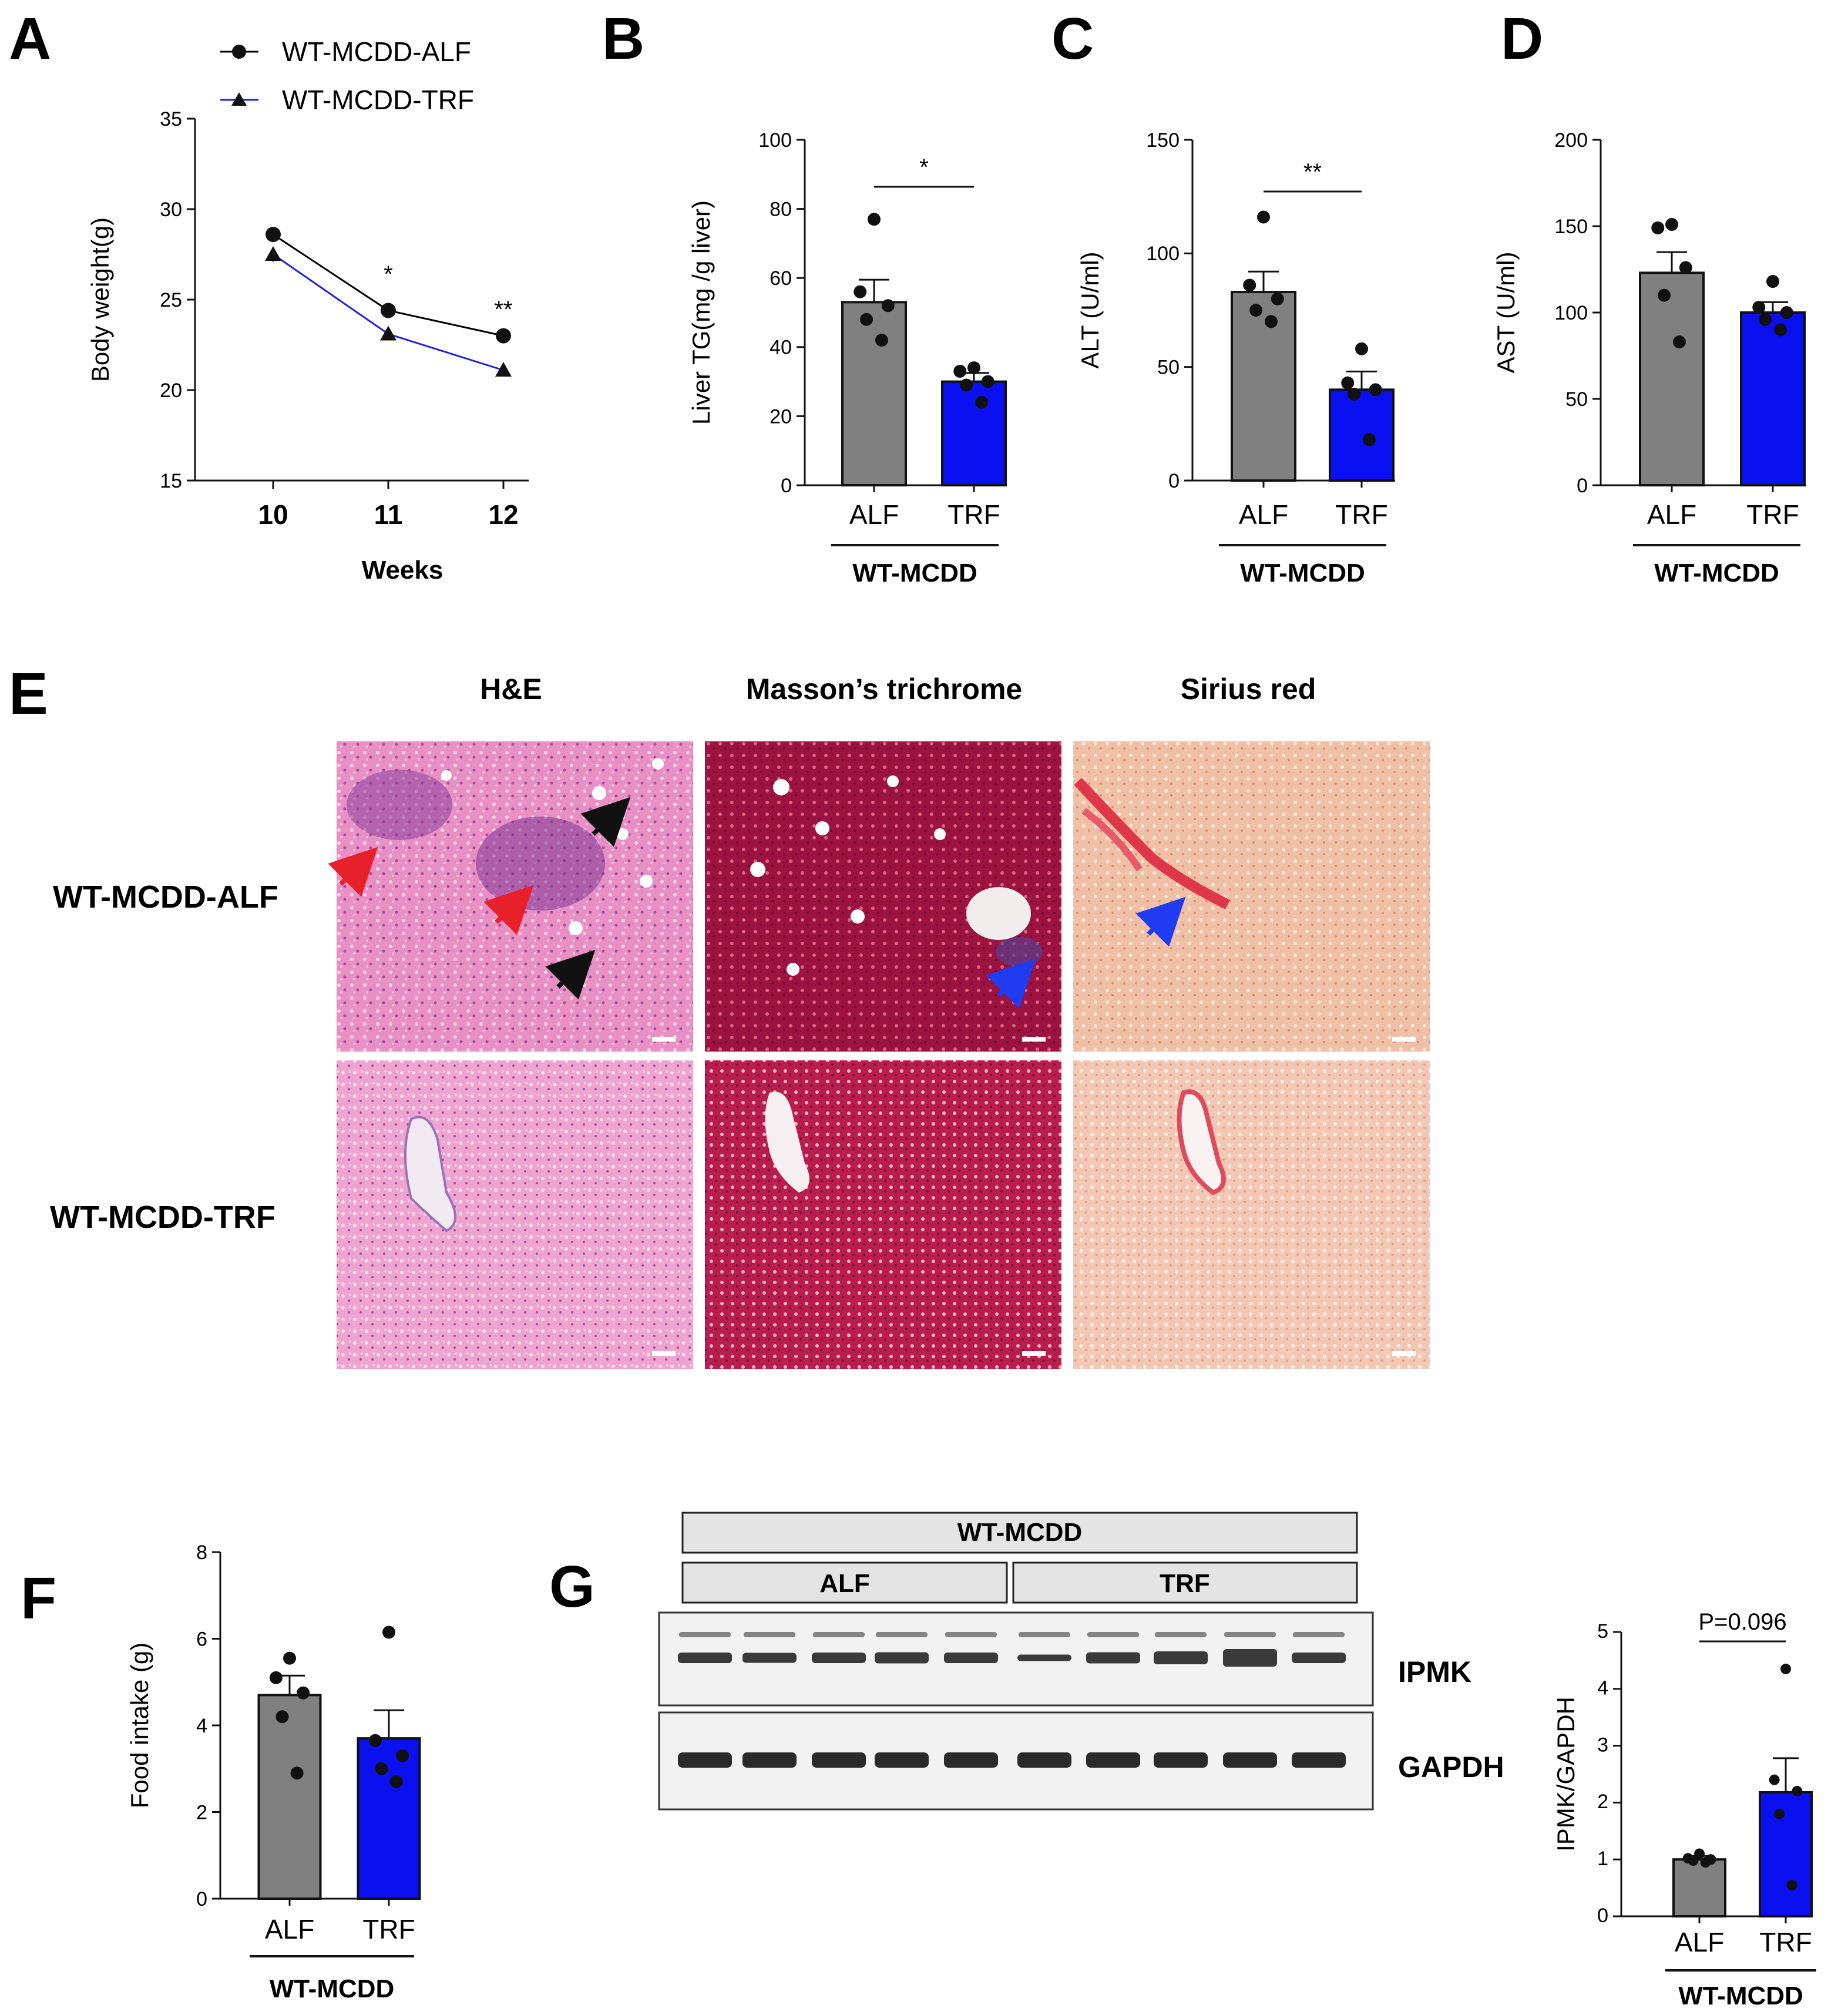 This screenshot has width=1848, height=2015. Describe the element at coordinates (1566, 1774) in the screenshot. I see `y-axis-label: IPMK/GAPDH` at that location.